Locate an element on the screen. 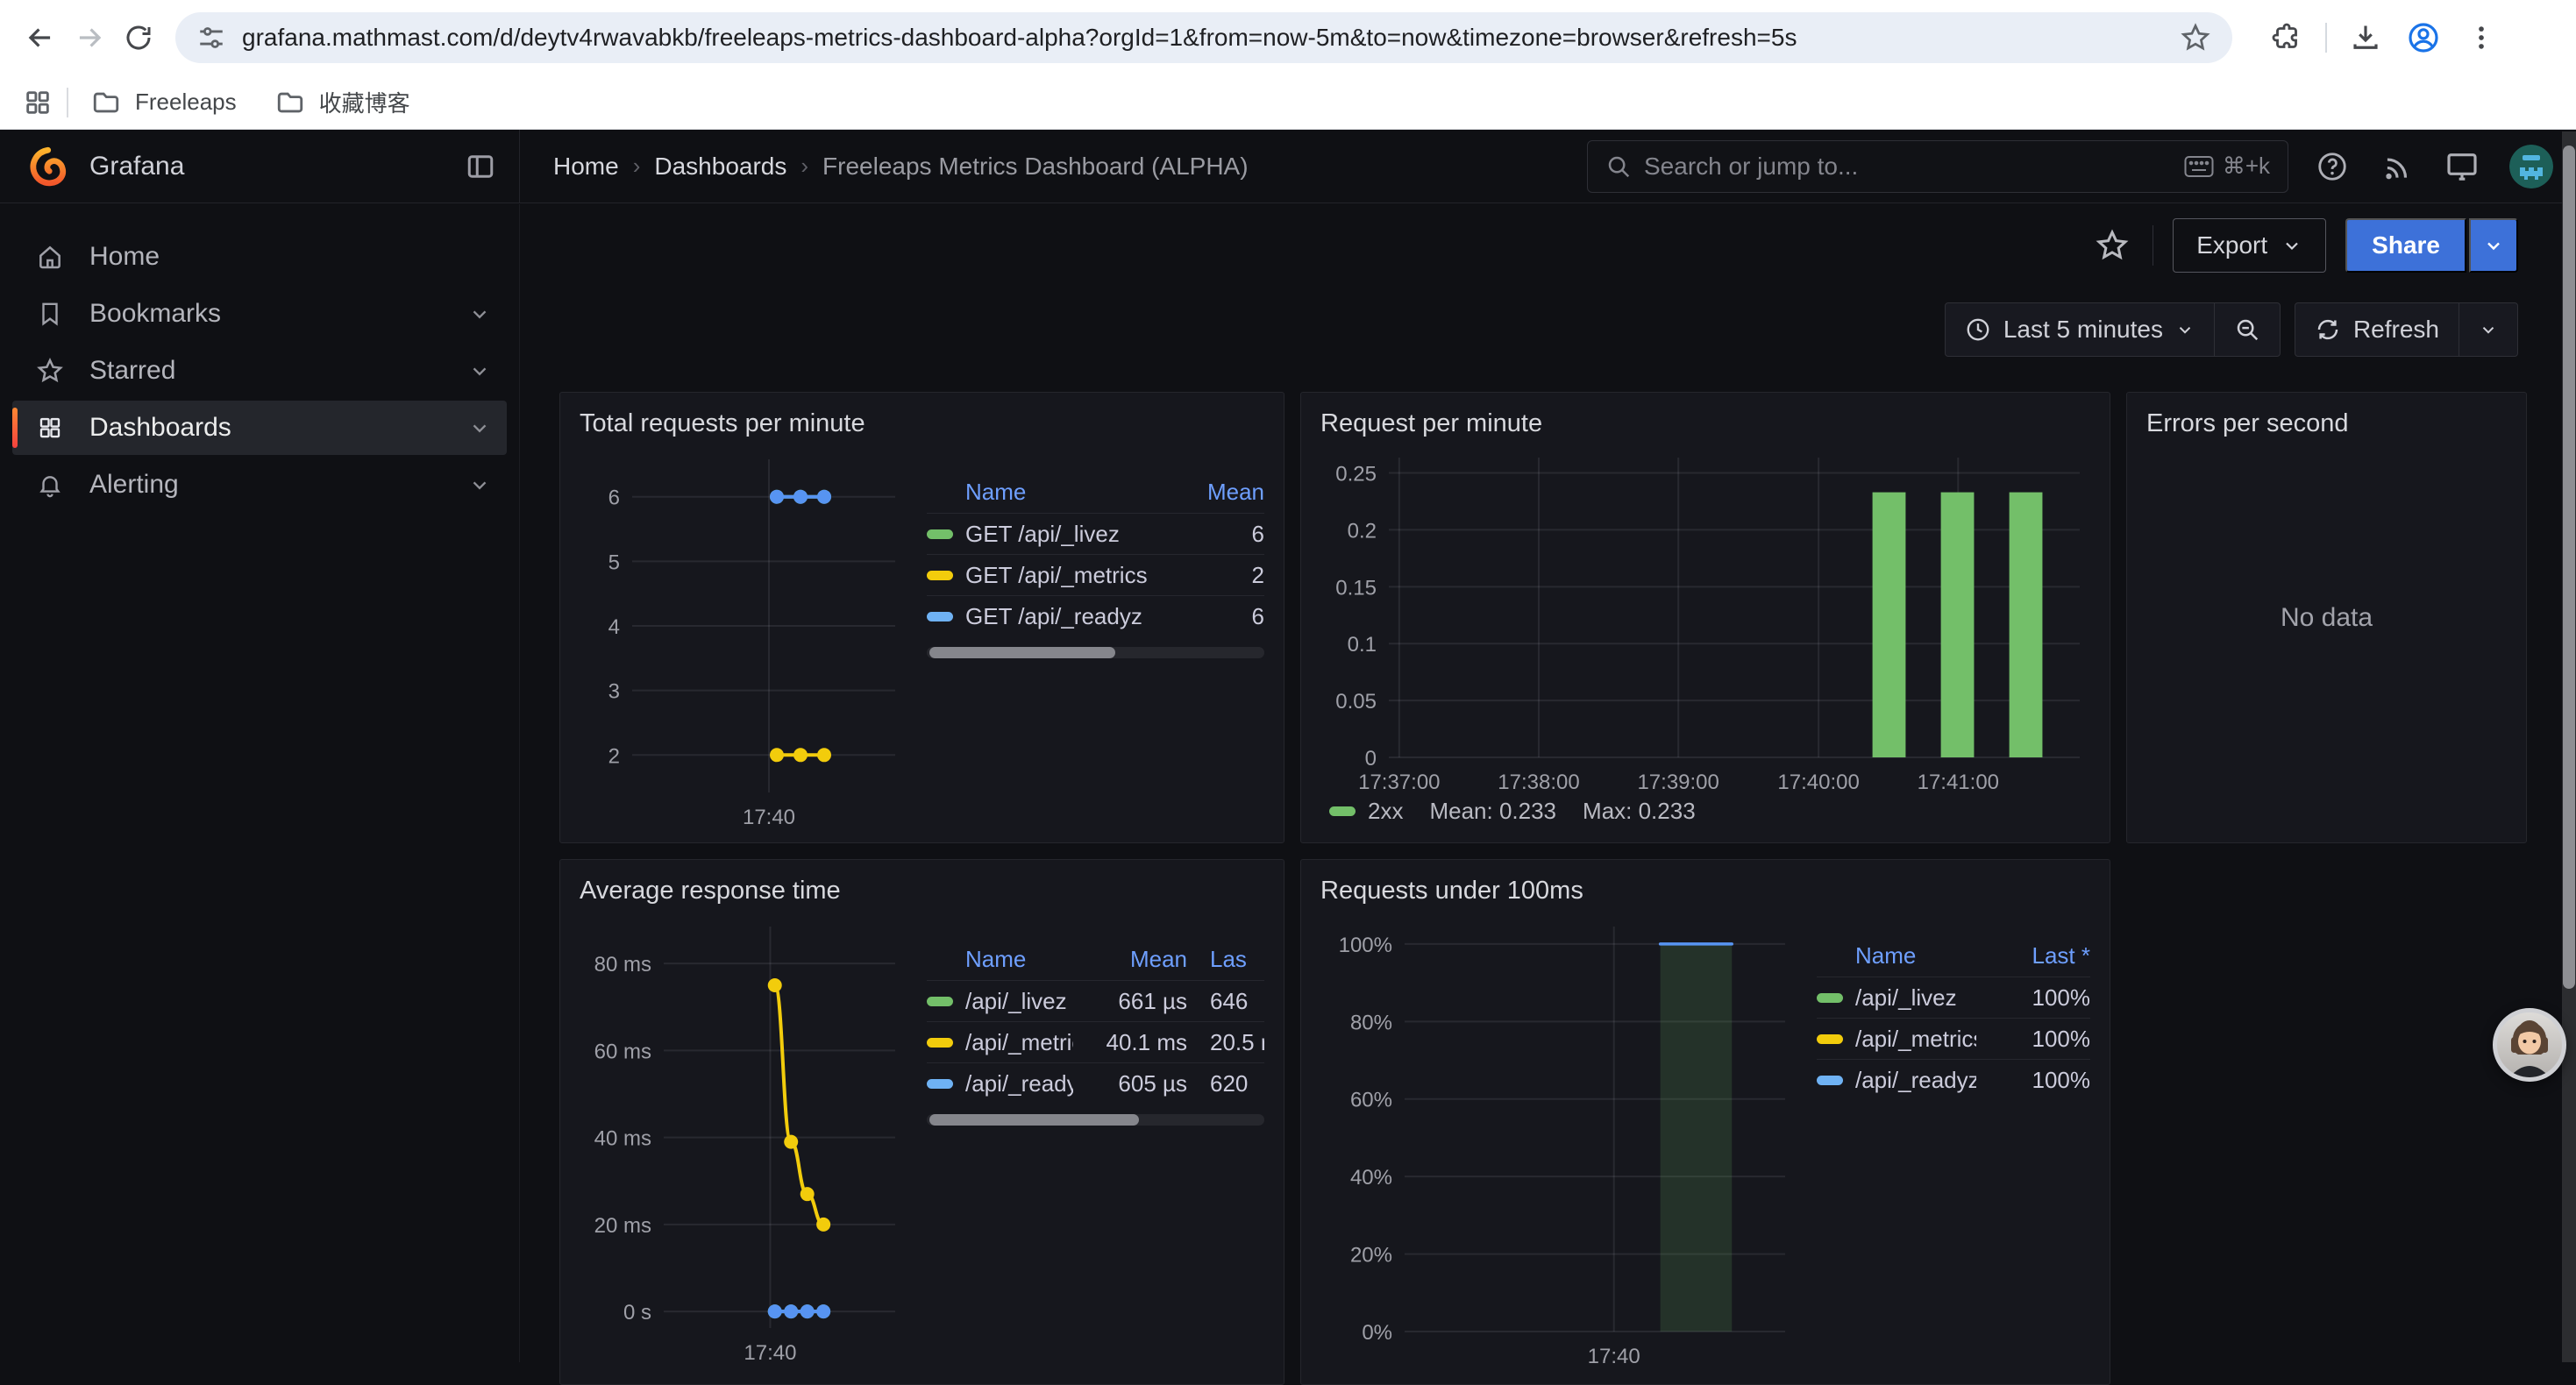 Image resolution: width=2576 pixels, height=1385 pixels. grafana-logo is located at coordinates (47, 167).